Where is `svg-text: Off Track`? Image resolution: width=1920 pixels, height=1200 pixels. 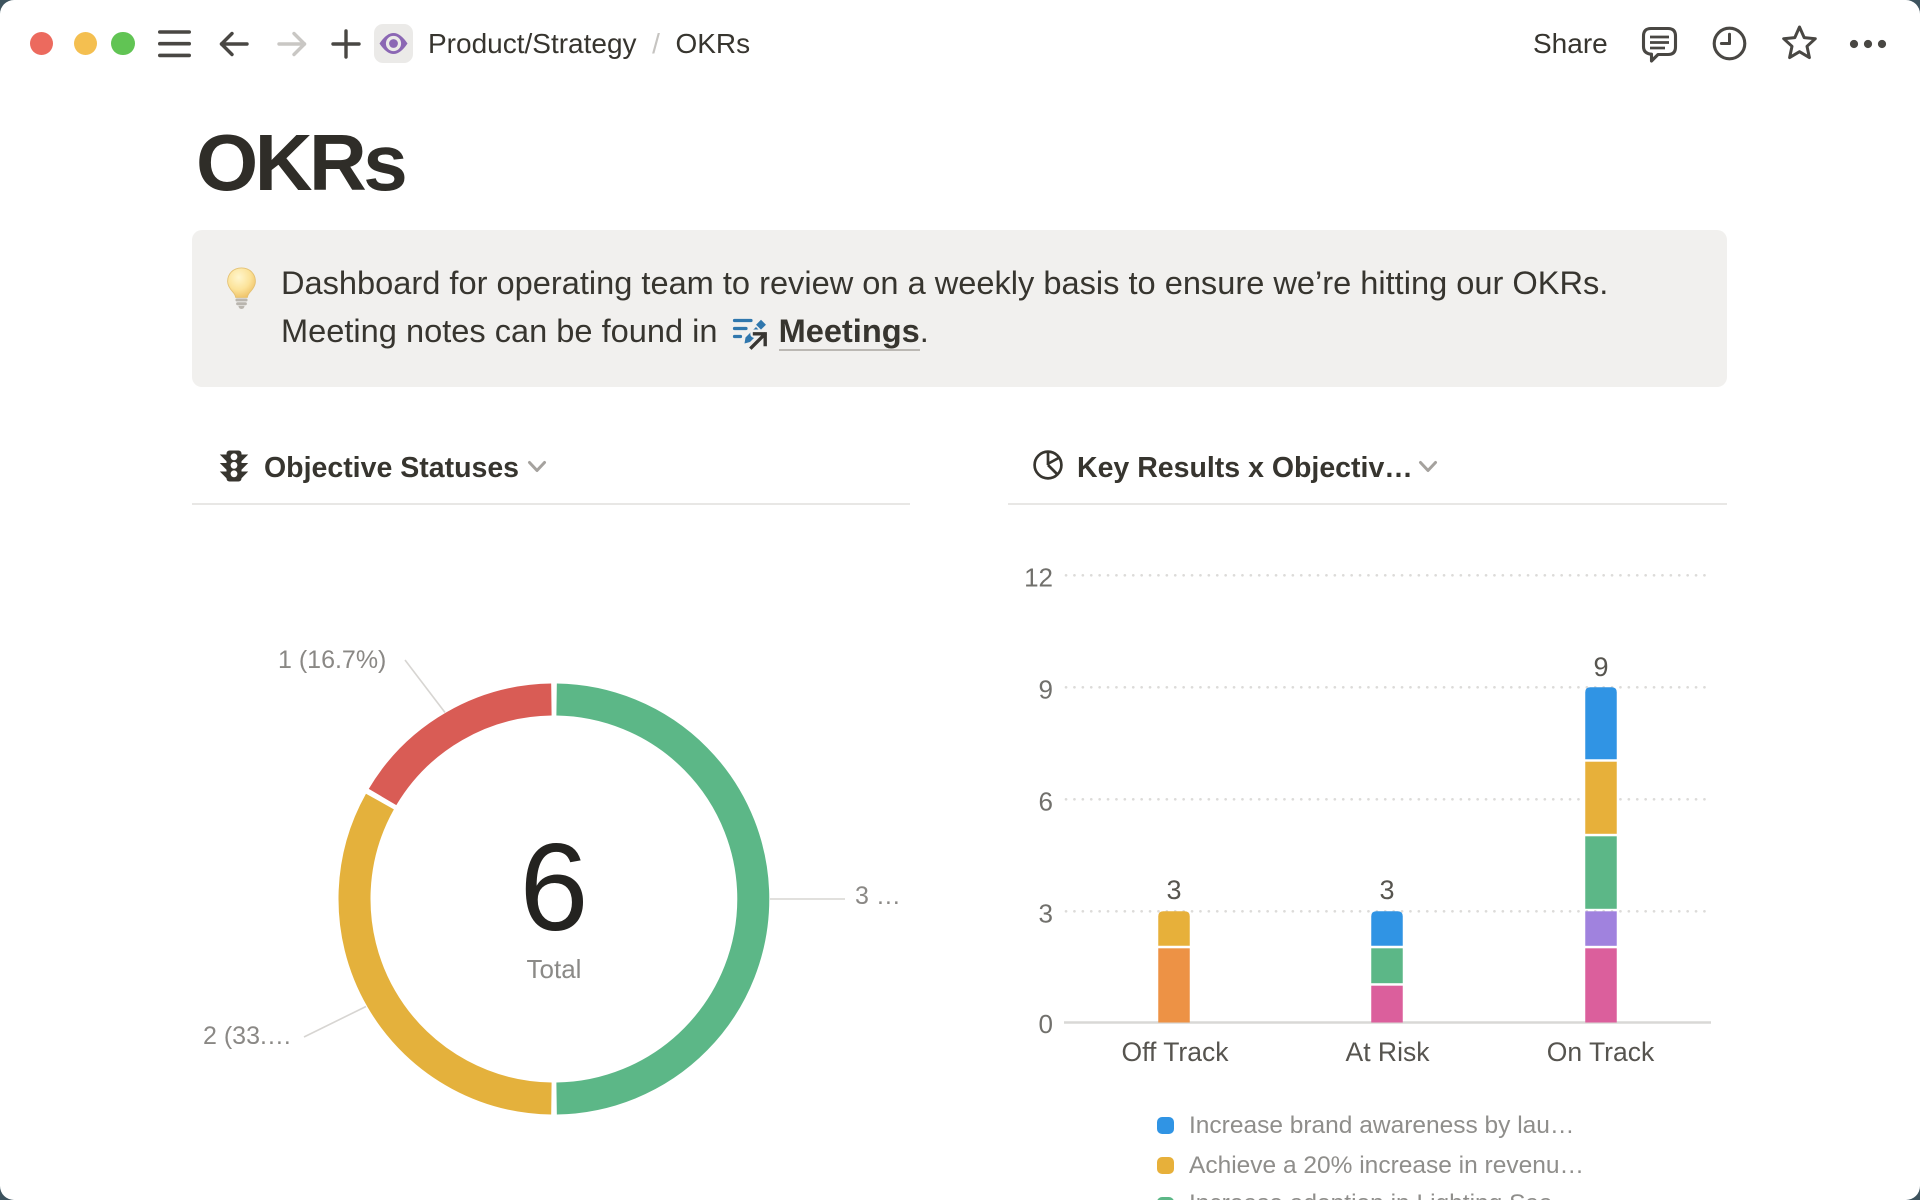
svg-text: Off Track is located at coordinates (1175, 1052).